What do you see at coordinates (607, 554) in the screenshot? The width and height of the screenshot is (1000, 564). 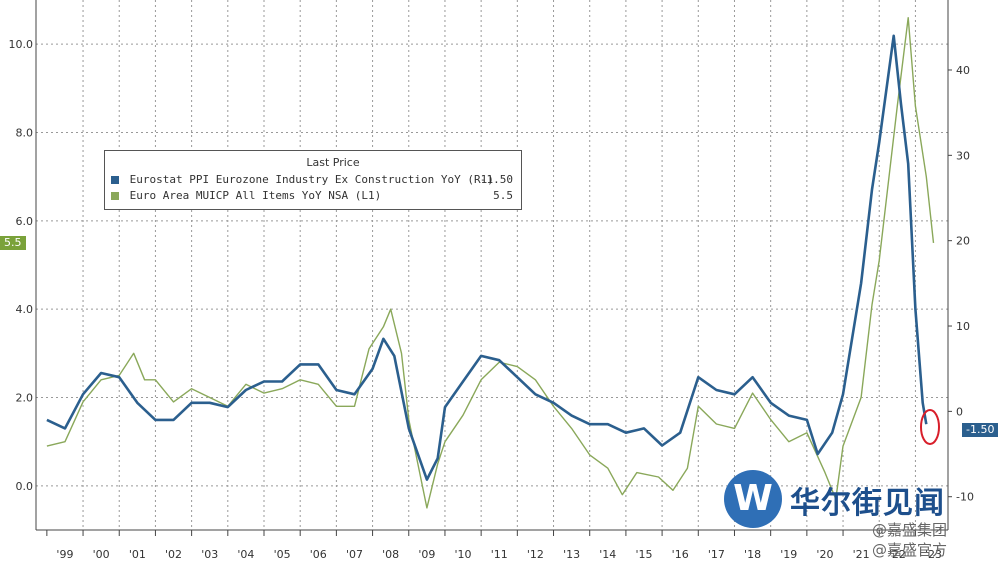 I see `x-tick-label: '14` at bounding box center [607, 554].